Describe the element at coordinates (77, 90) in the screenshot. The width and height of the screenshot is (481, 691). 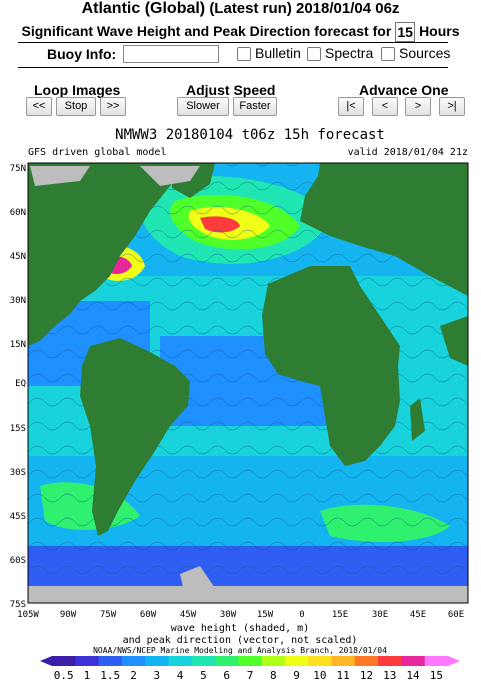
I see `loop-images-title: Loop Images` at that location.